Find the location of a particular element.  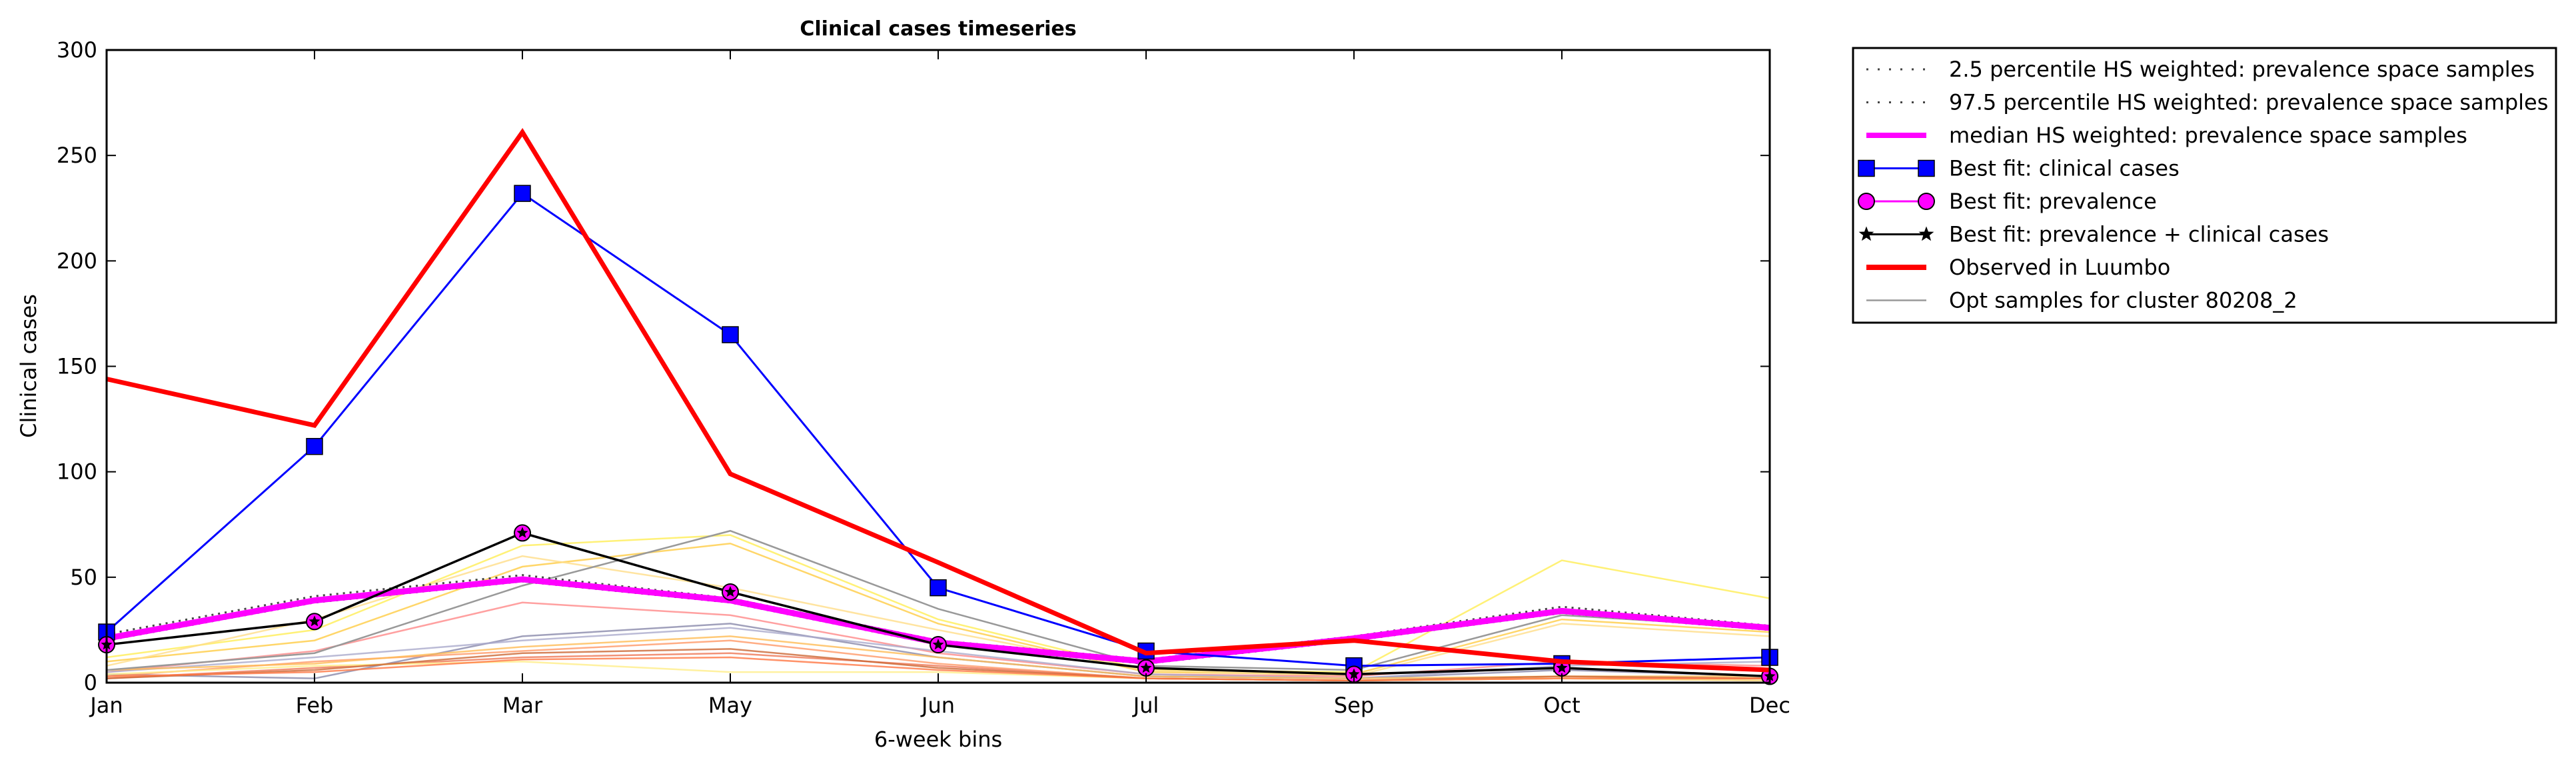

legend-item-7-label: Observed in Luumbo is located at coordinates (2059, 267).